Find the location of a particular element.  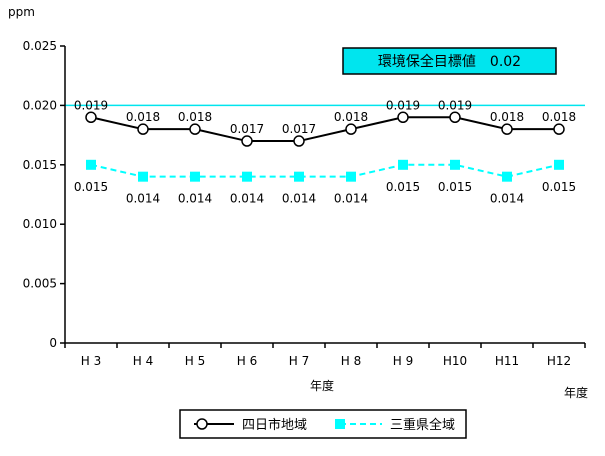

x-tick-label: H 9 is located at coordinates (403, 361).